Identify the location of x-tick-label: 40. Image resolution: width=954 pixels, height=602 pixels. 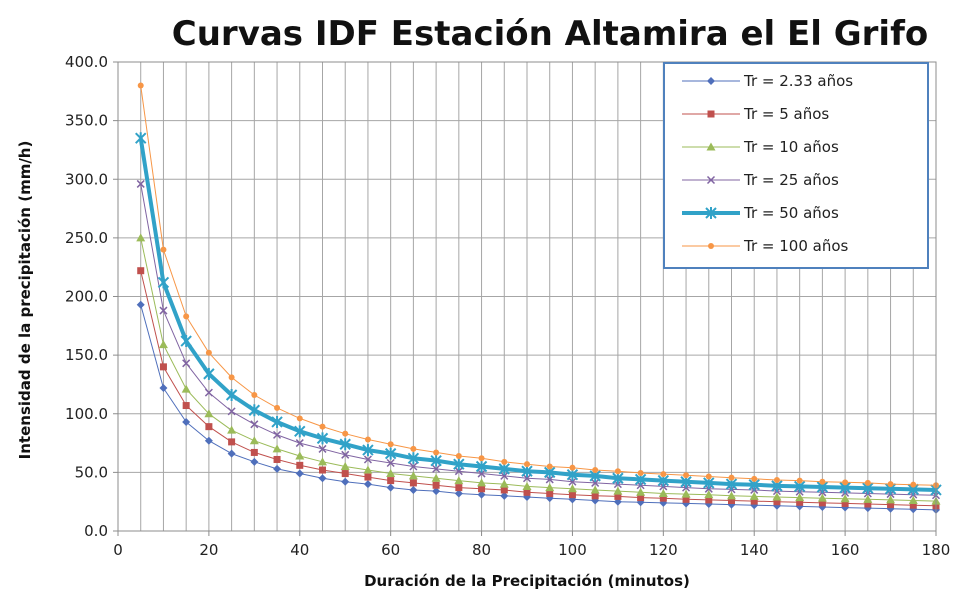
(299, 550).